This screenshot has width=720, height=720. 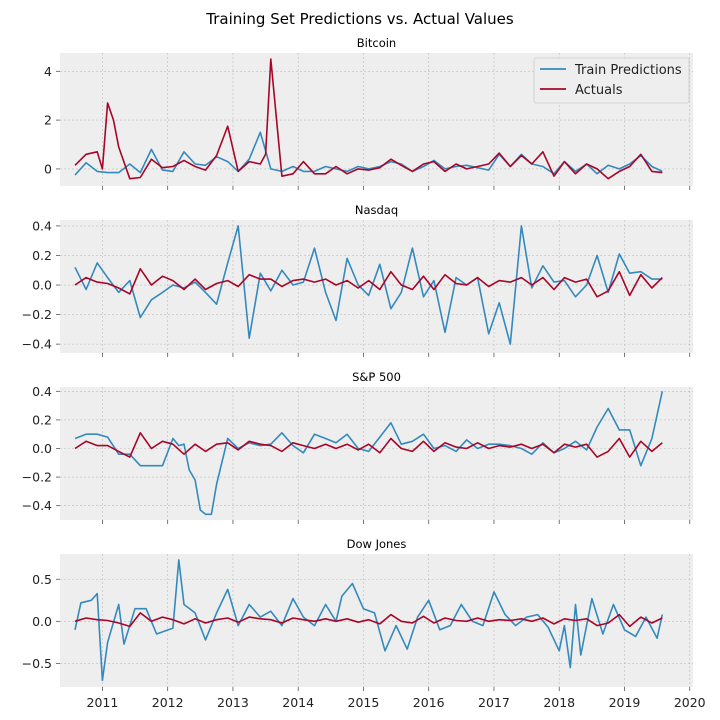 What do you see at coordinates (48, 120) in the screenshot?
I see `y-tick-label: 2` at bounding box center [48, 120].